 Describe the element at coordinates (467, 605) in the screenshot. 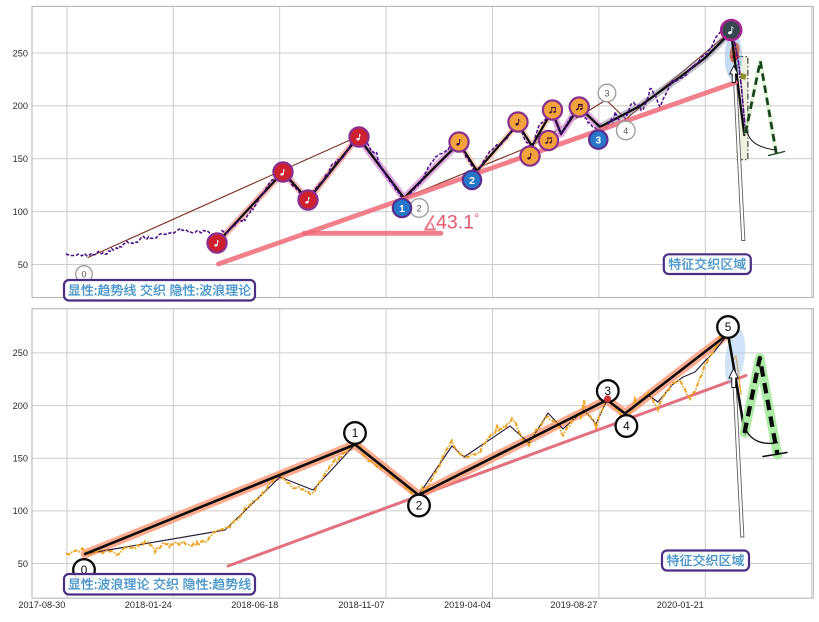

I see `svg-text: 2019-04-04` at that location.